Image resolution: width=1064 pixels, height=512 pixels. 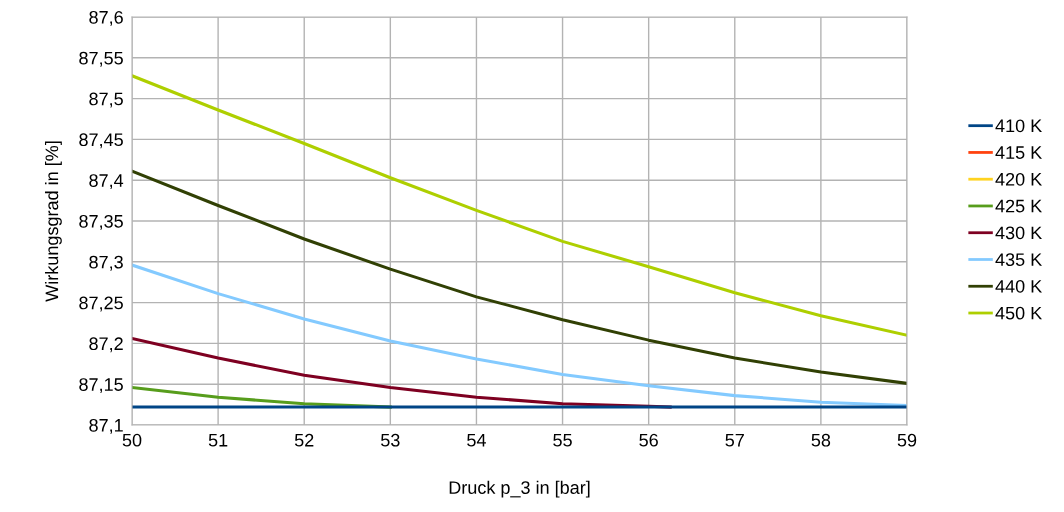 What do you see at coordinates (519, 489) in the screenshot?
I see `x-axis-title: Druck p_3 in [bar]` at bounding box center [519, 489].